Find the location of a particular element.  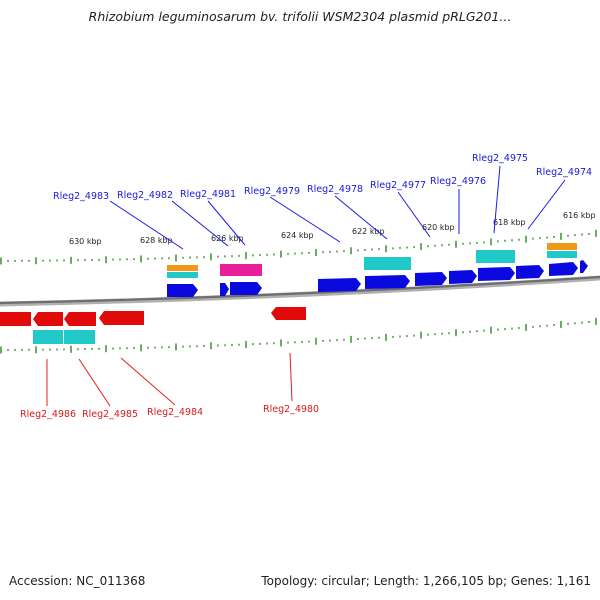

reverse-leader-lines is located at coordinates (169, 379).